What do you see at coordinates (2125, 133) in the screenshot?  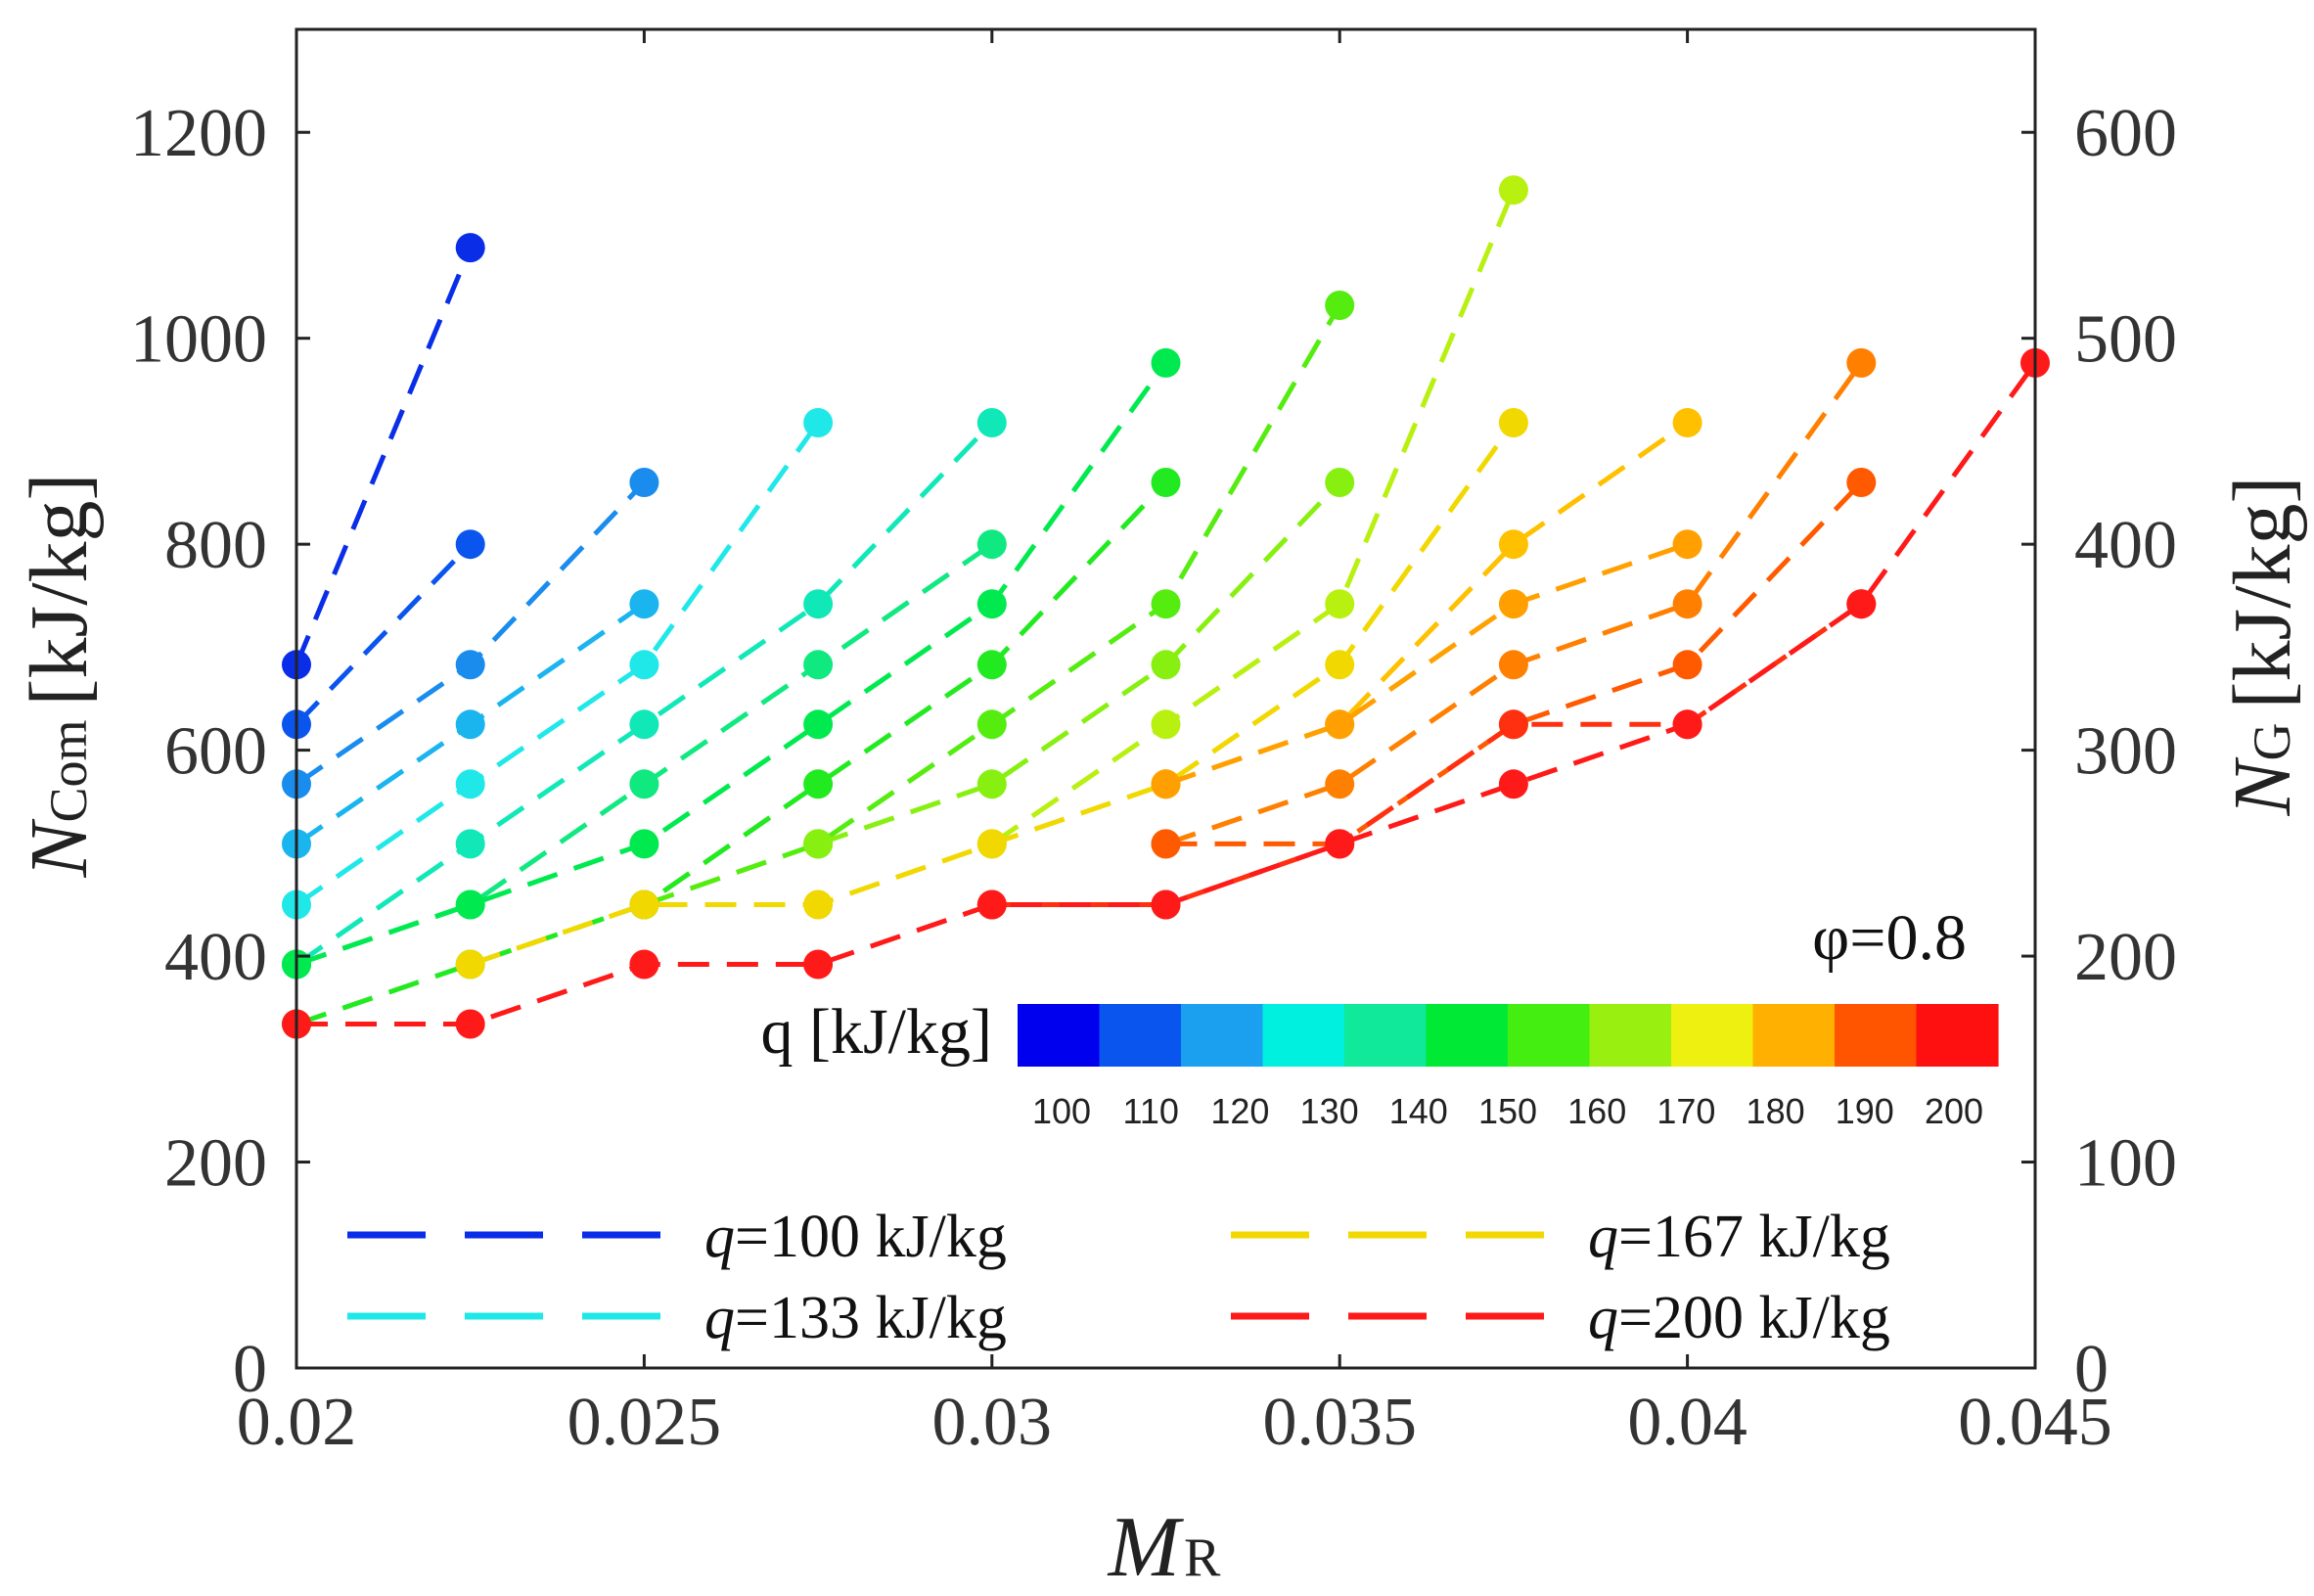 I see `y2-tick-label: 600` at bounding box center [2125, 133].